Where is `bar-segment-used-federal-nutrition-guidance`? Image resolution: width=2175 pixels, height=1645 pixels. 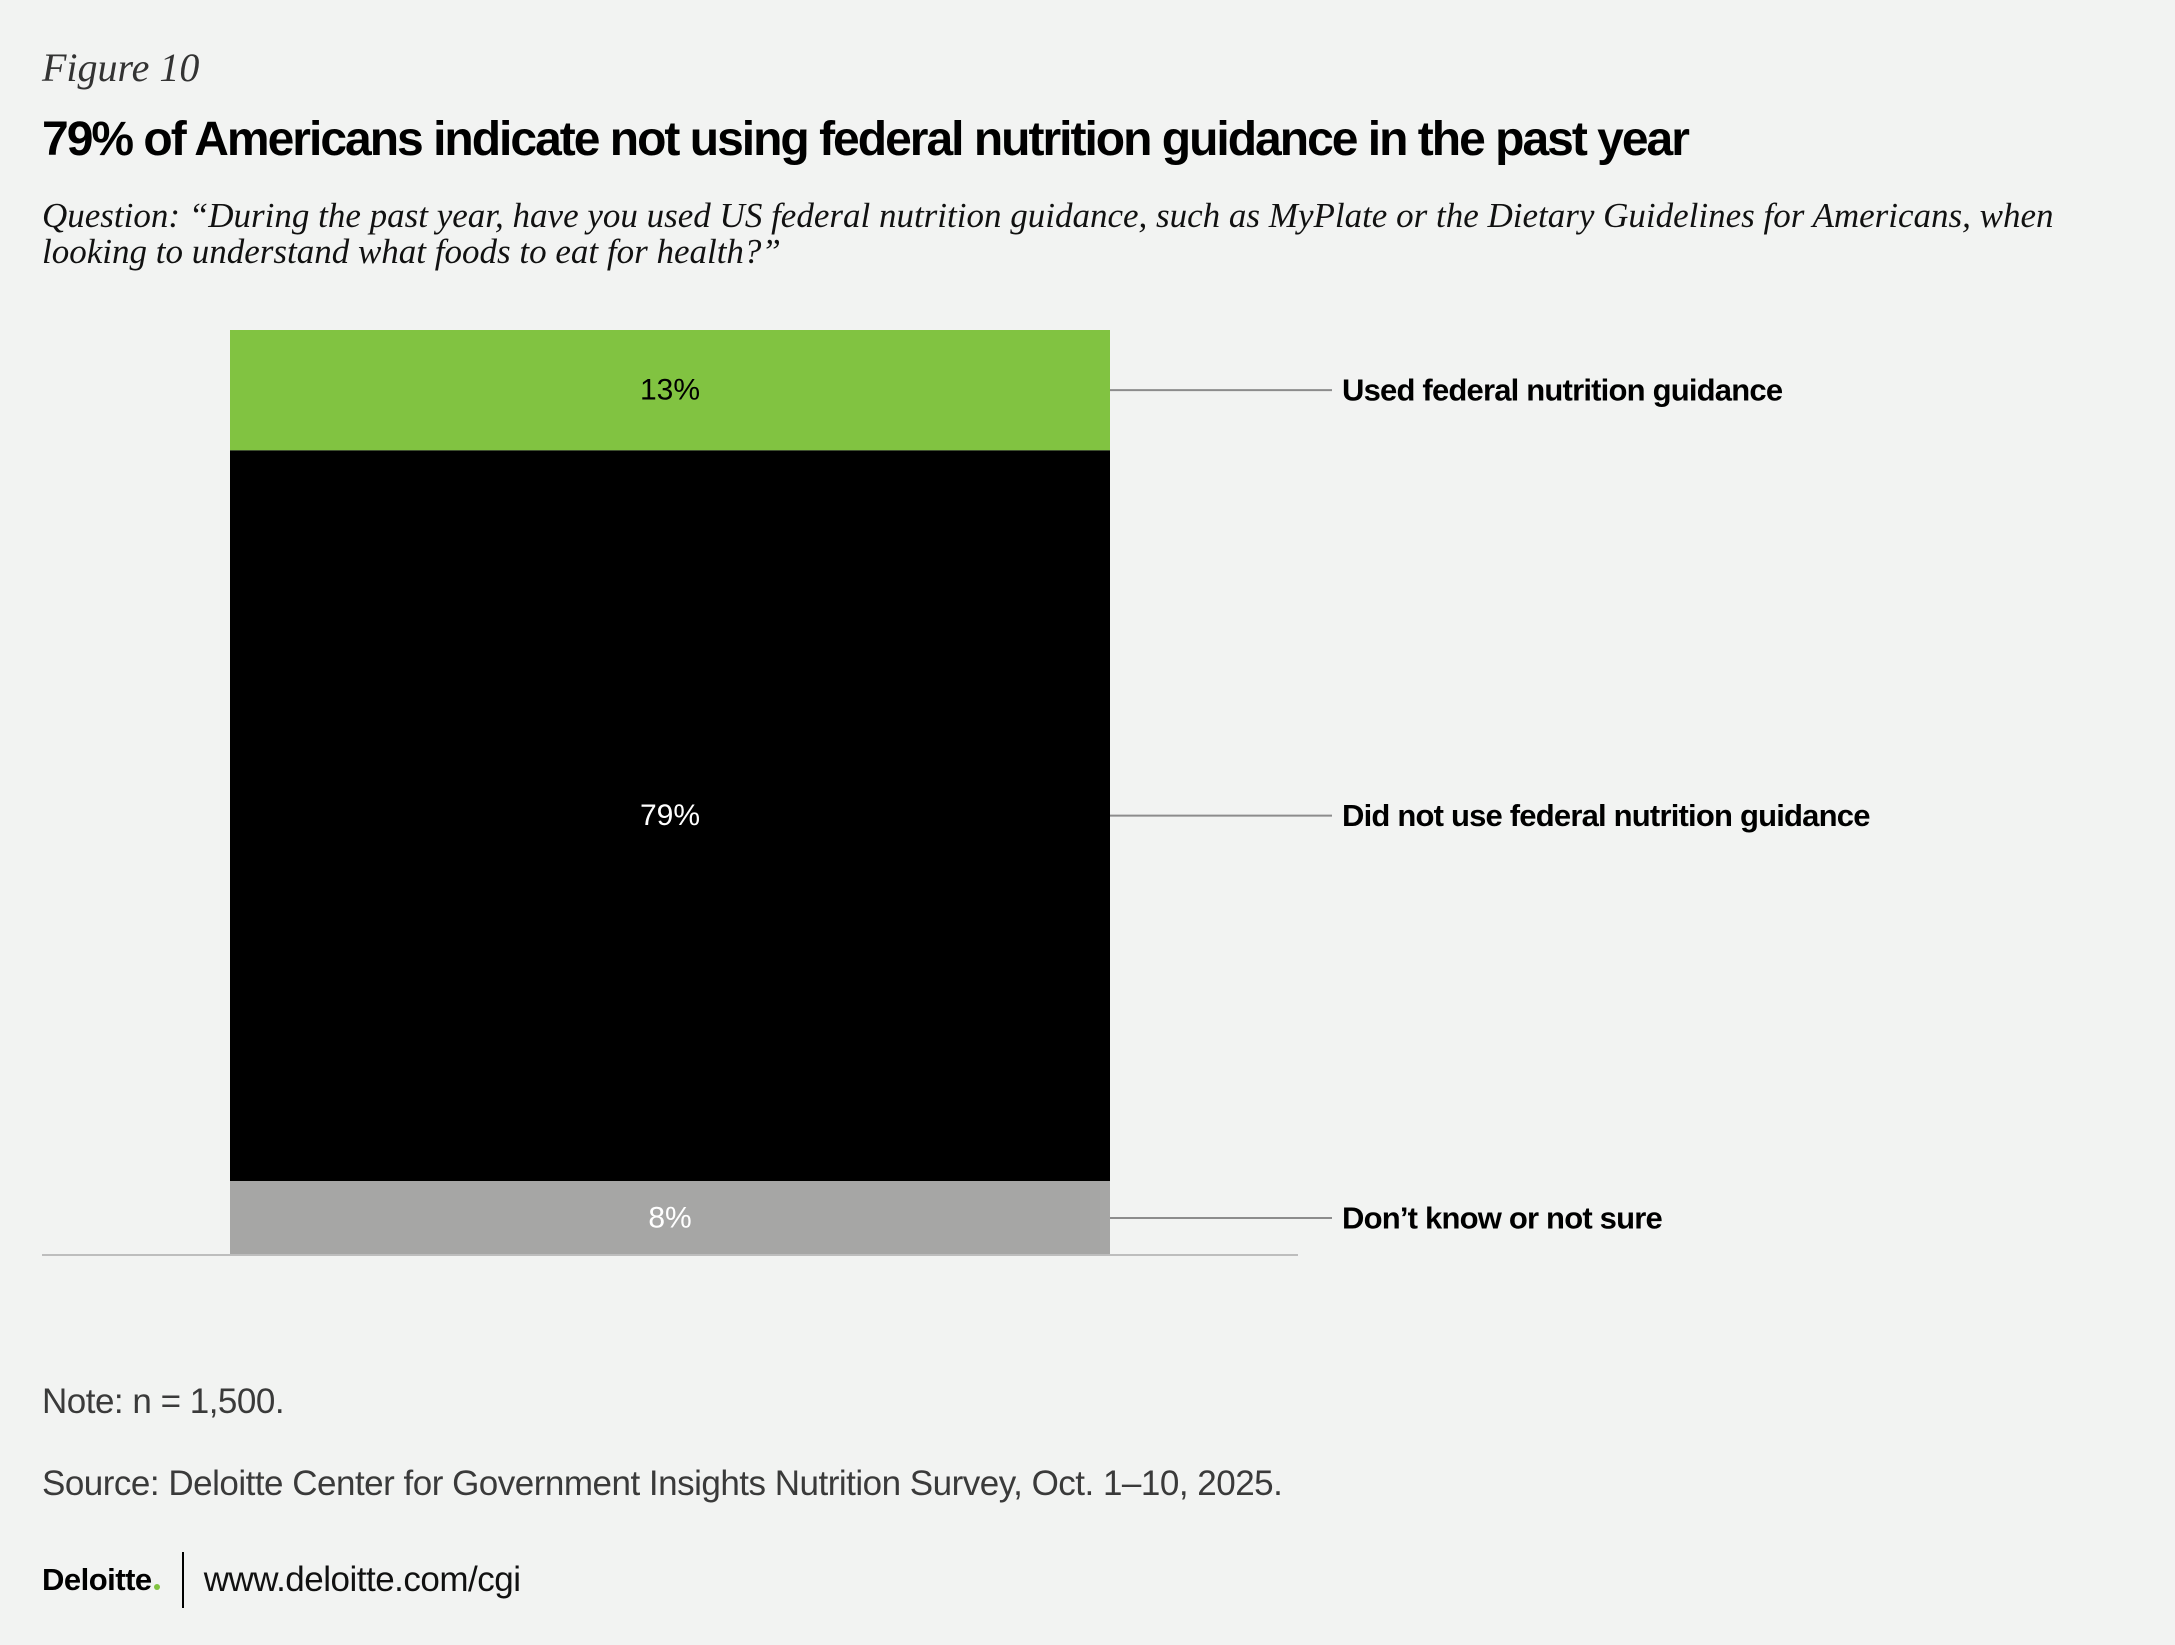
bar-segment-used-federal-nutrition-guidance is located at coordinates (670, 390).